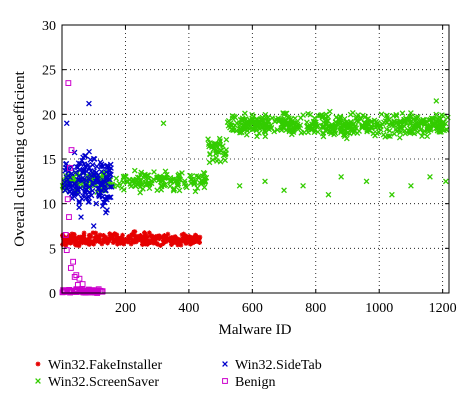 This screenshot has height=413, width=474. I want to click on y-axis-title: Overall clustering coefficient, so click(20, 158).